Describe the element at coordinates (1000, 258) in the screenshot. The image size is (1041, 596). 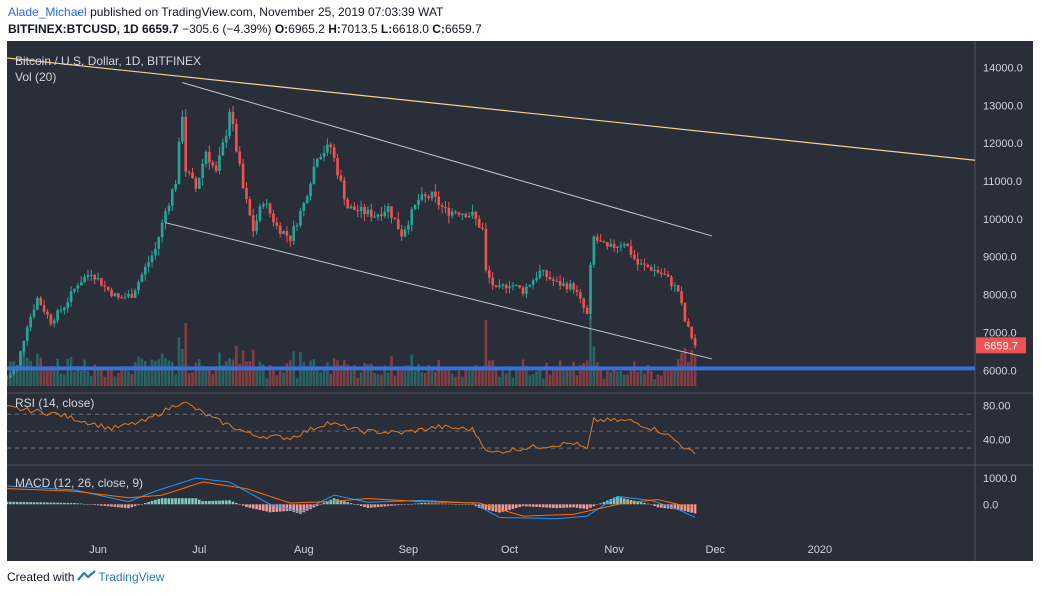
I see `price-tick-label: 9000.0` at that location.